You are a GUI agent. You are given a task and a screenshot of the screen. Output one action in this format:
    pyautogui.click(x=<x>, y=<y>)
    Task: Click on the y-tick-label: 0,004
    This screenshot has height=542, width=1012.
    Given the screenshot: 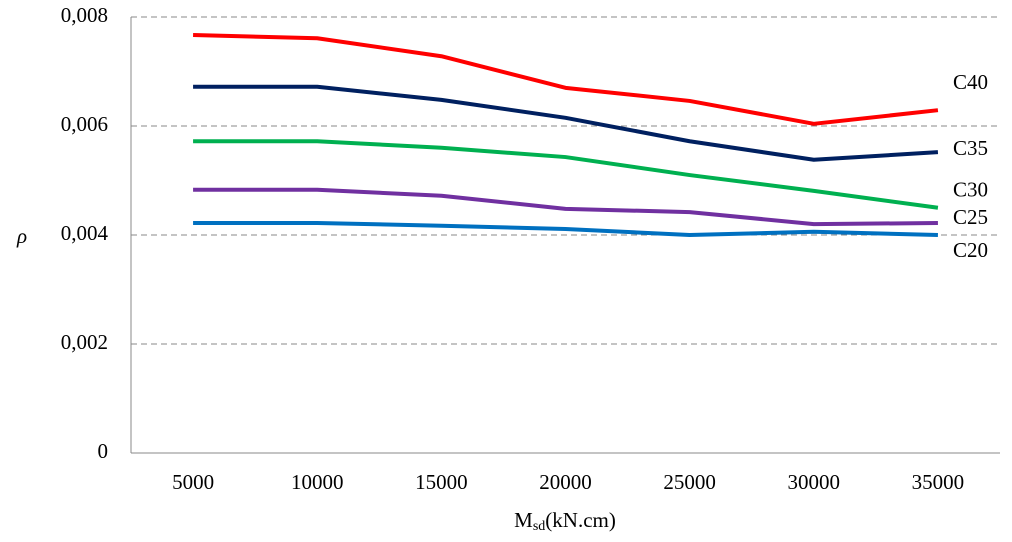 What is the action you would take?
    pyautogui.click(x=85, y=233)
    